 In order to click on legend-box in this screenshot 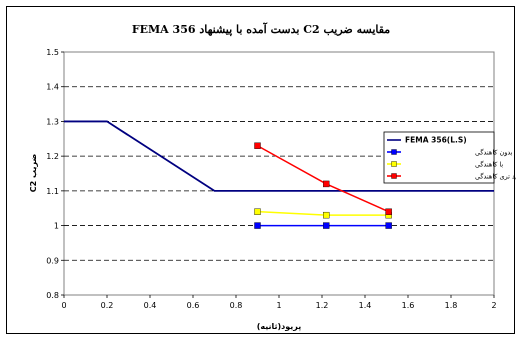, I will do `click(439, 157)`.